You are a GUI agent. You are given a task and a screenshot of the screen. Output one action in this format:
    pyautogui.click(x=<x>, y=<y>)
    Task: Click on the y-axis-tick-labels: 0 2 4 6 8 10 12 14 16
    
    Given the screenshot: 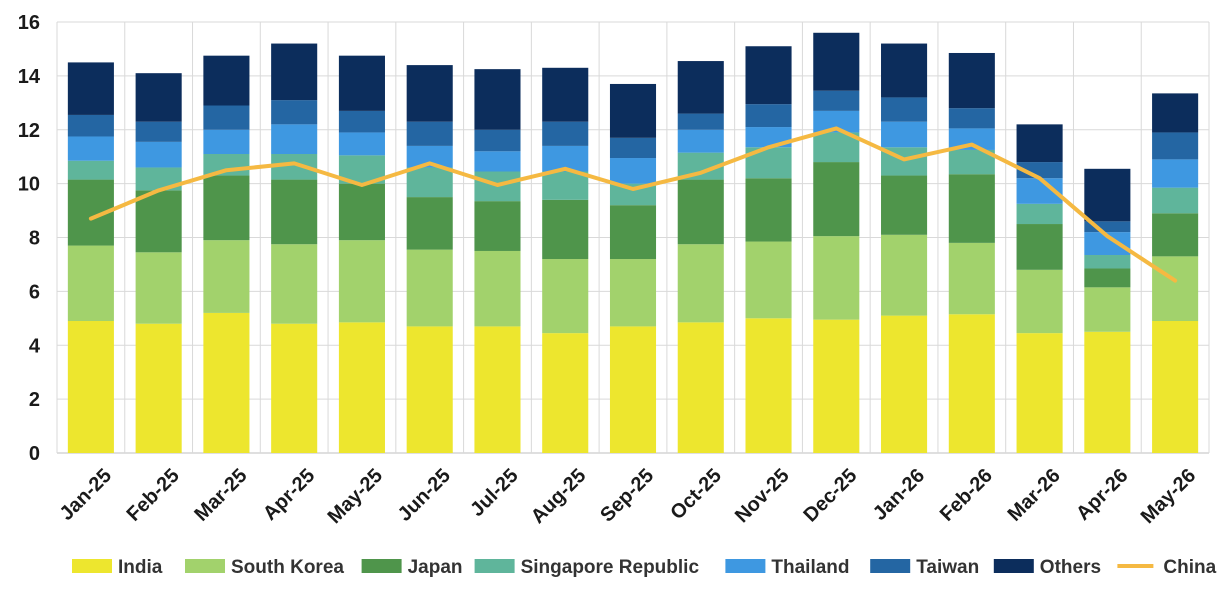 What is the action you would take?
    pyautogui.click(x=29, y=238)
    